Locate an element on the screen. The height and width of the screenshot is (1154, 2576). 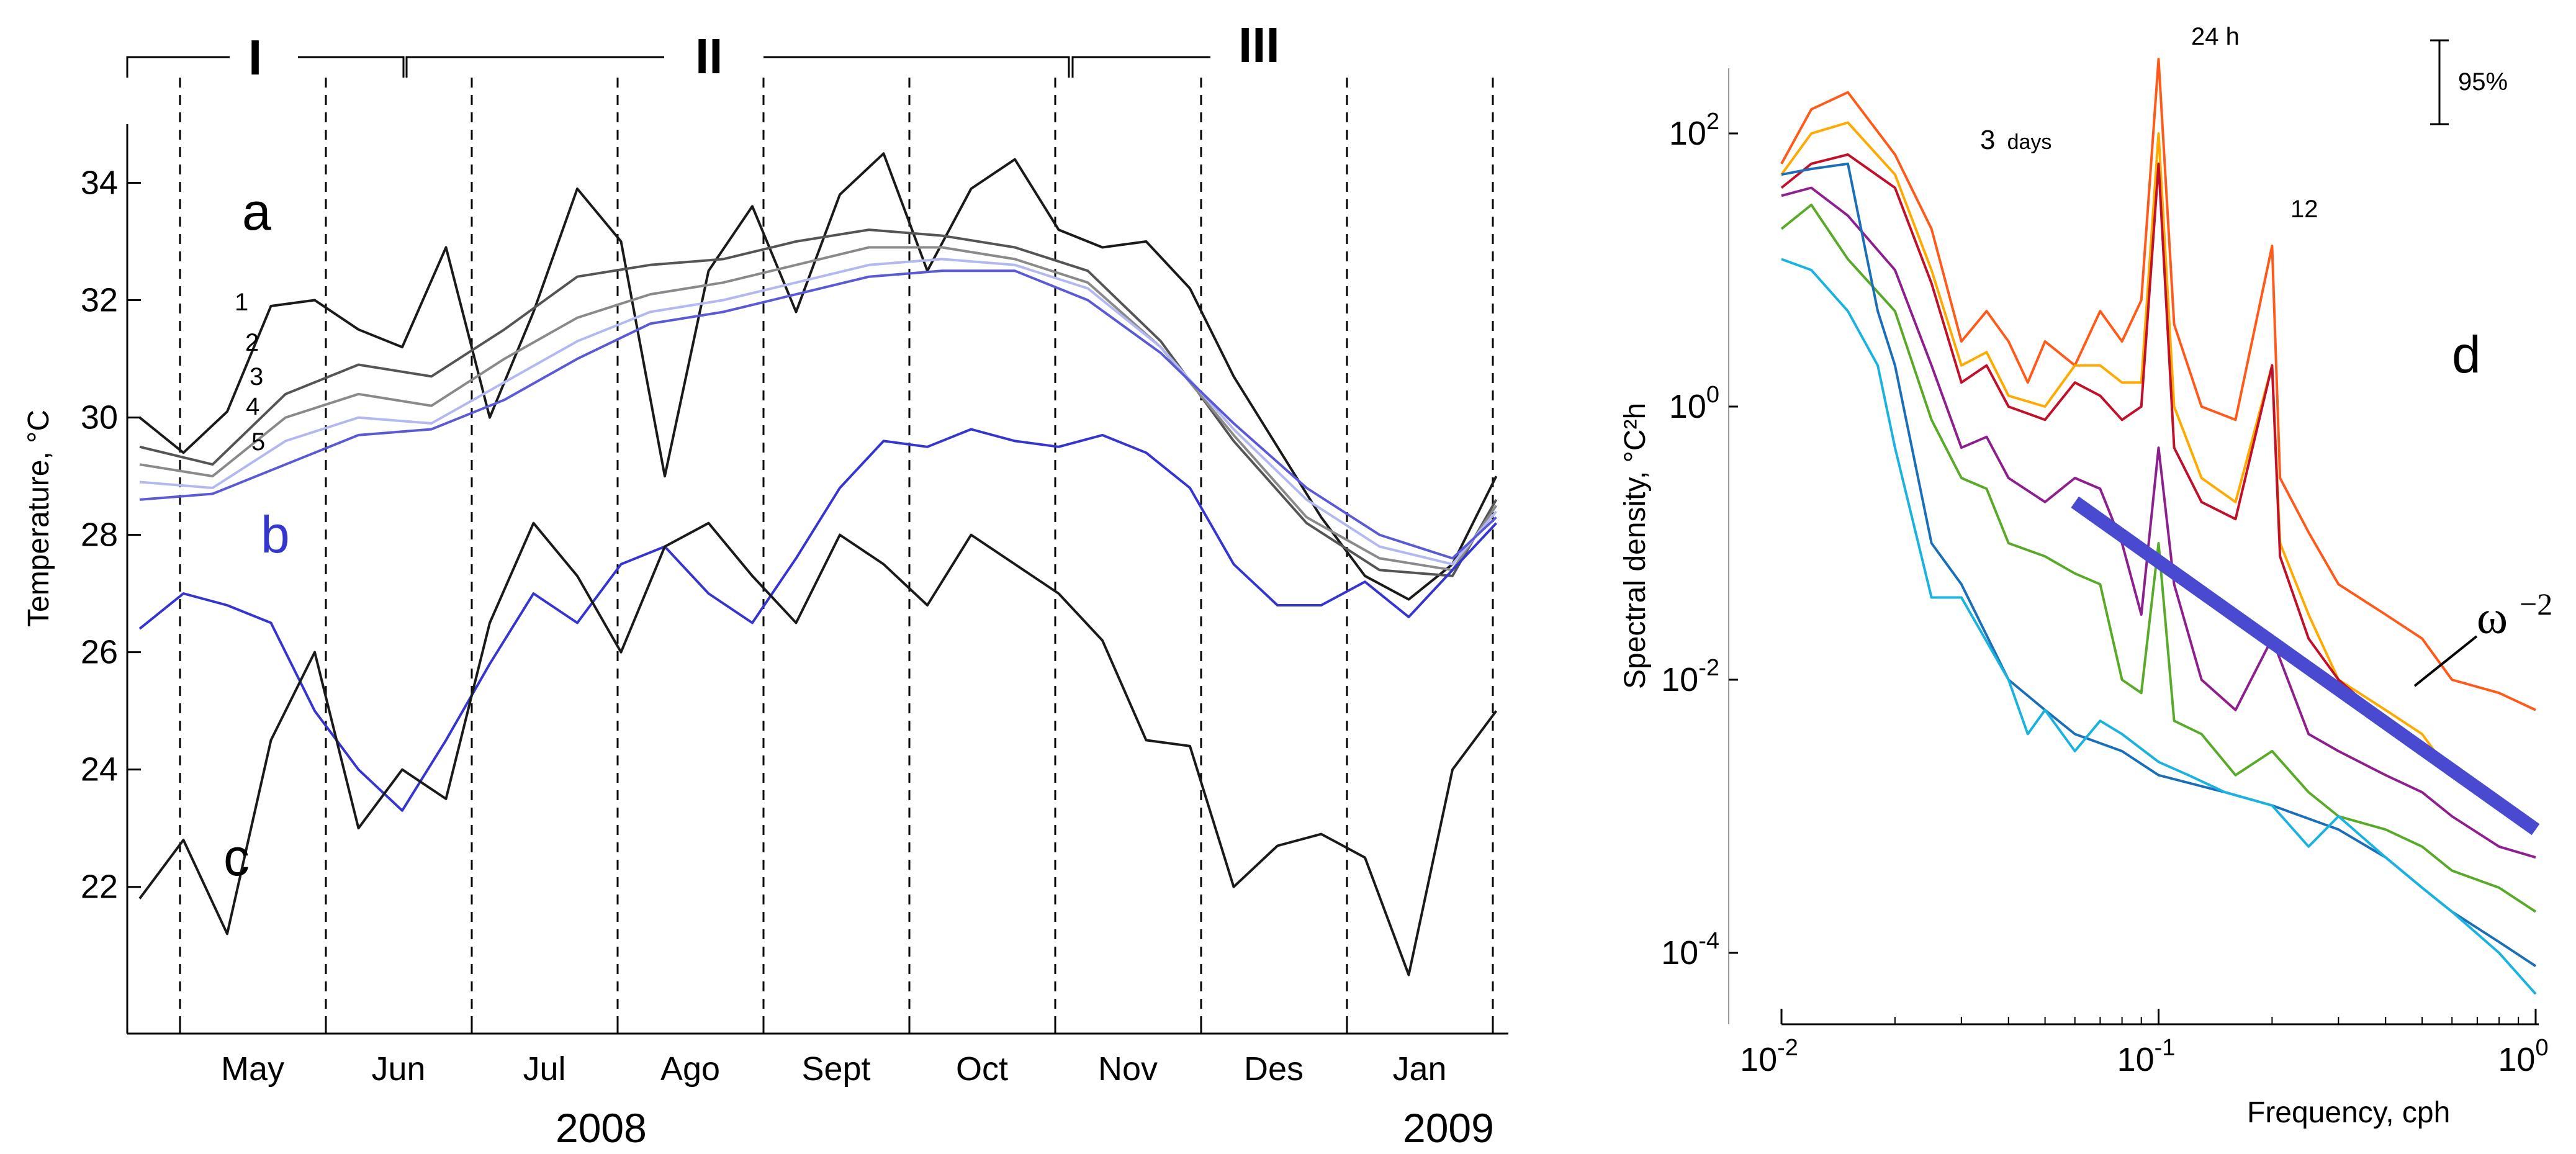
temperature-chart: I II III is located at coordinates (703, 51).